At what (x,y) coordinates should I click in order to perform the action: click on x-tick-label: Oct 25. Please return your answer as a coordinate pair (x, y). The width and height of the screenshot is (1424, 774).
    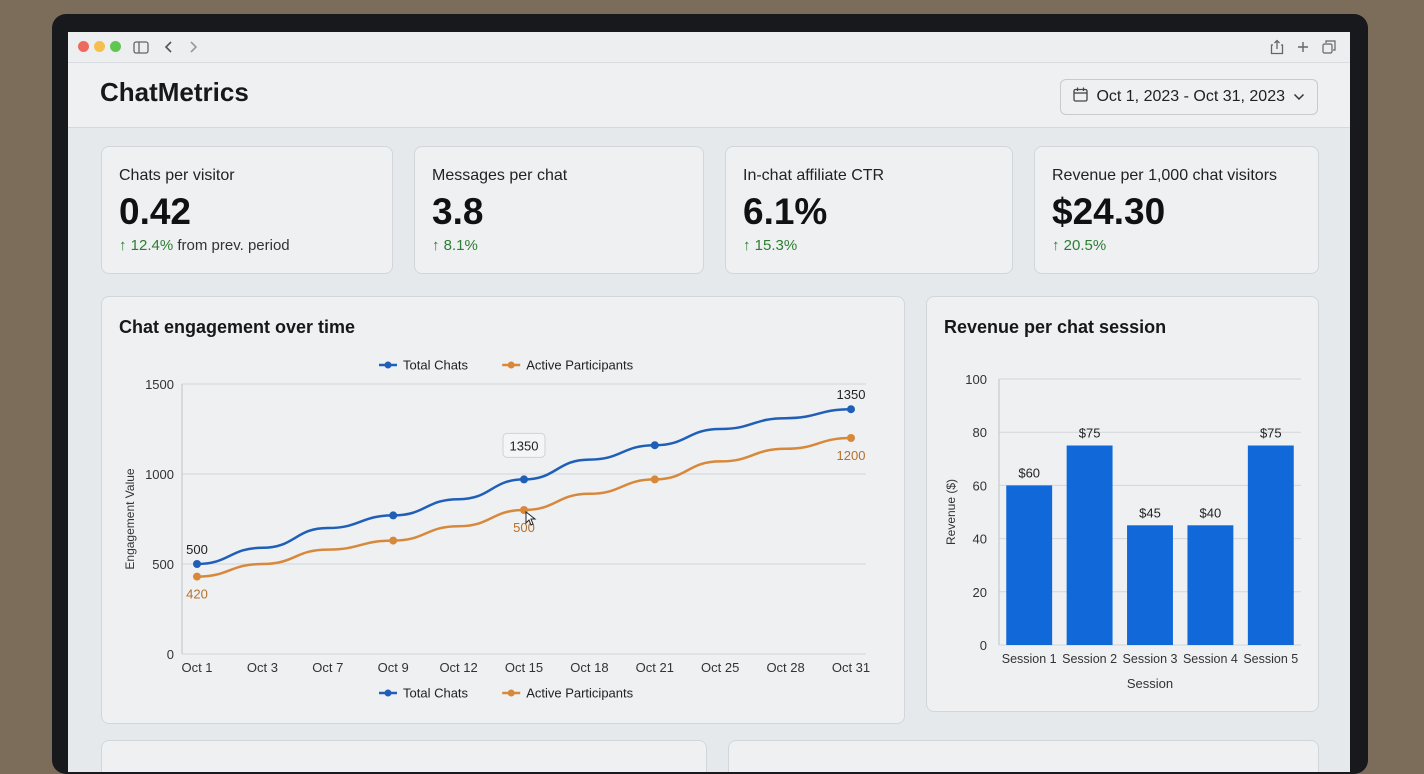
    Looking at the image, I should click on (720, 667).